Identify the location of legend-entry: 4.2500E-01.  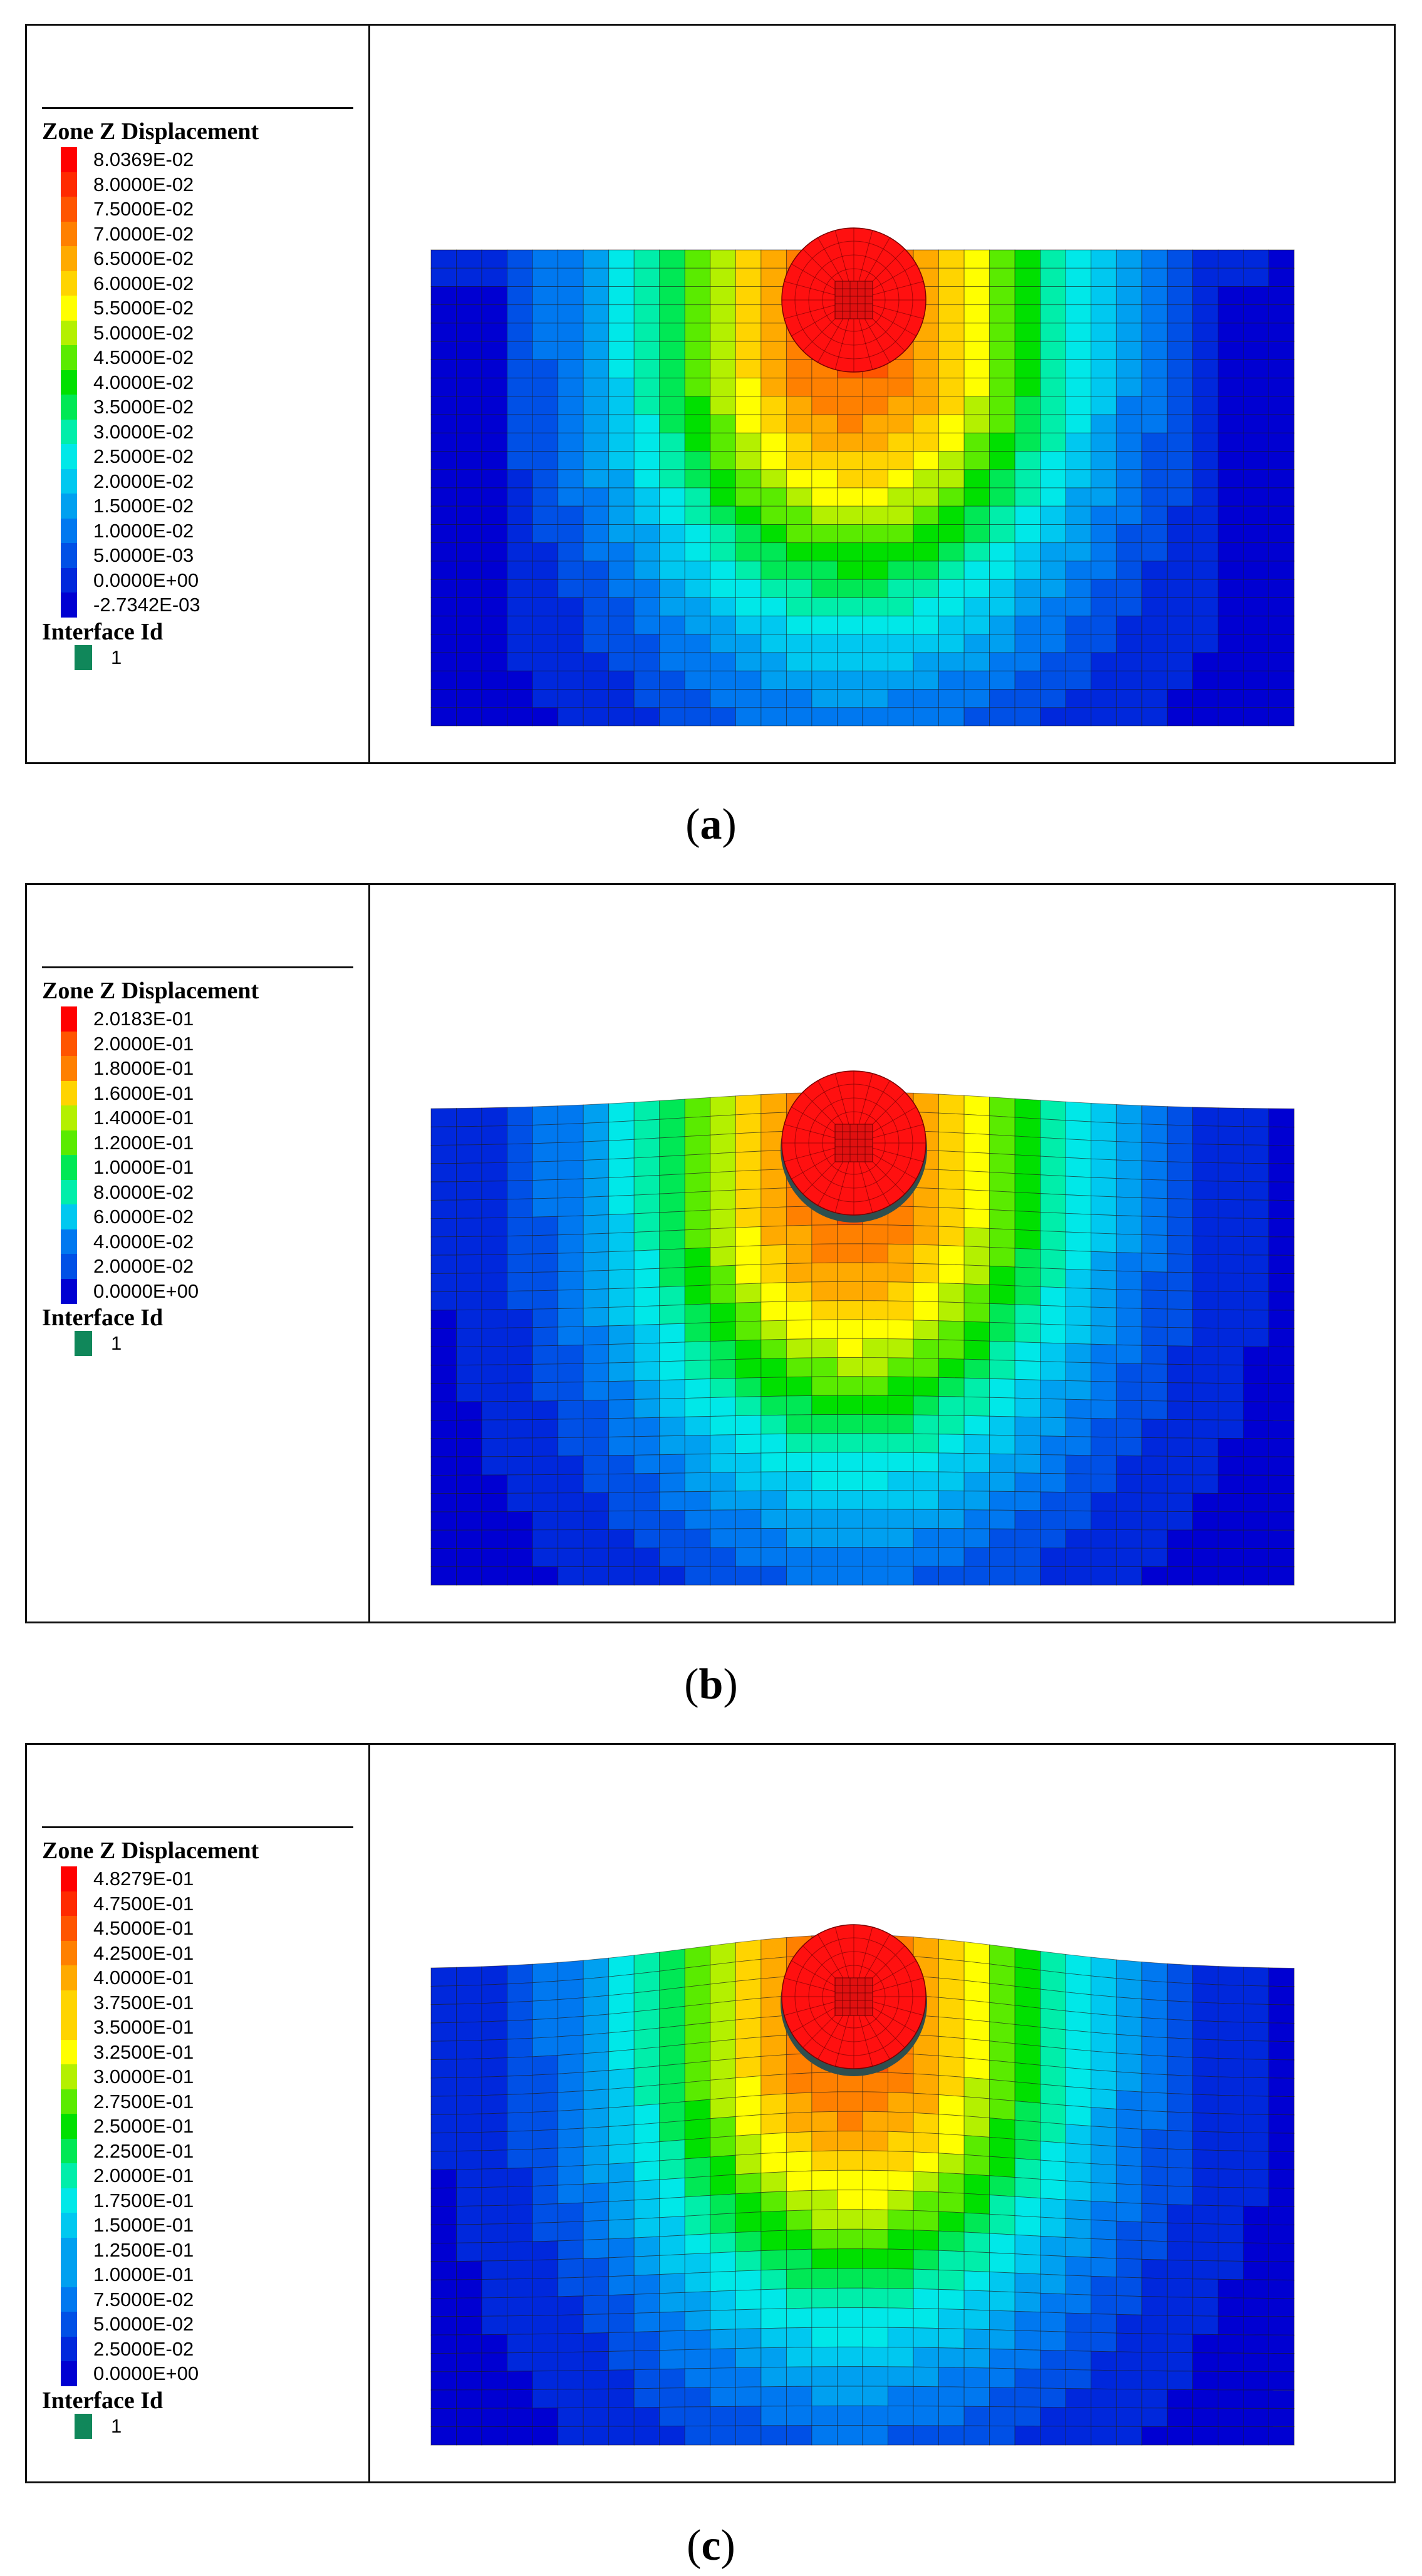
(186, 1953).